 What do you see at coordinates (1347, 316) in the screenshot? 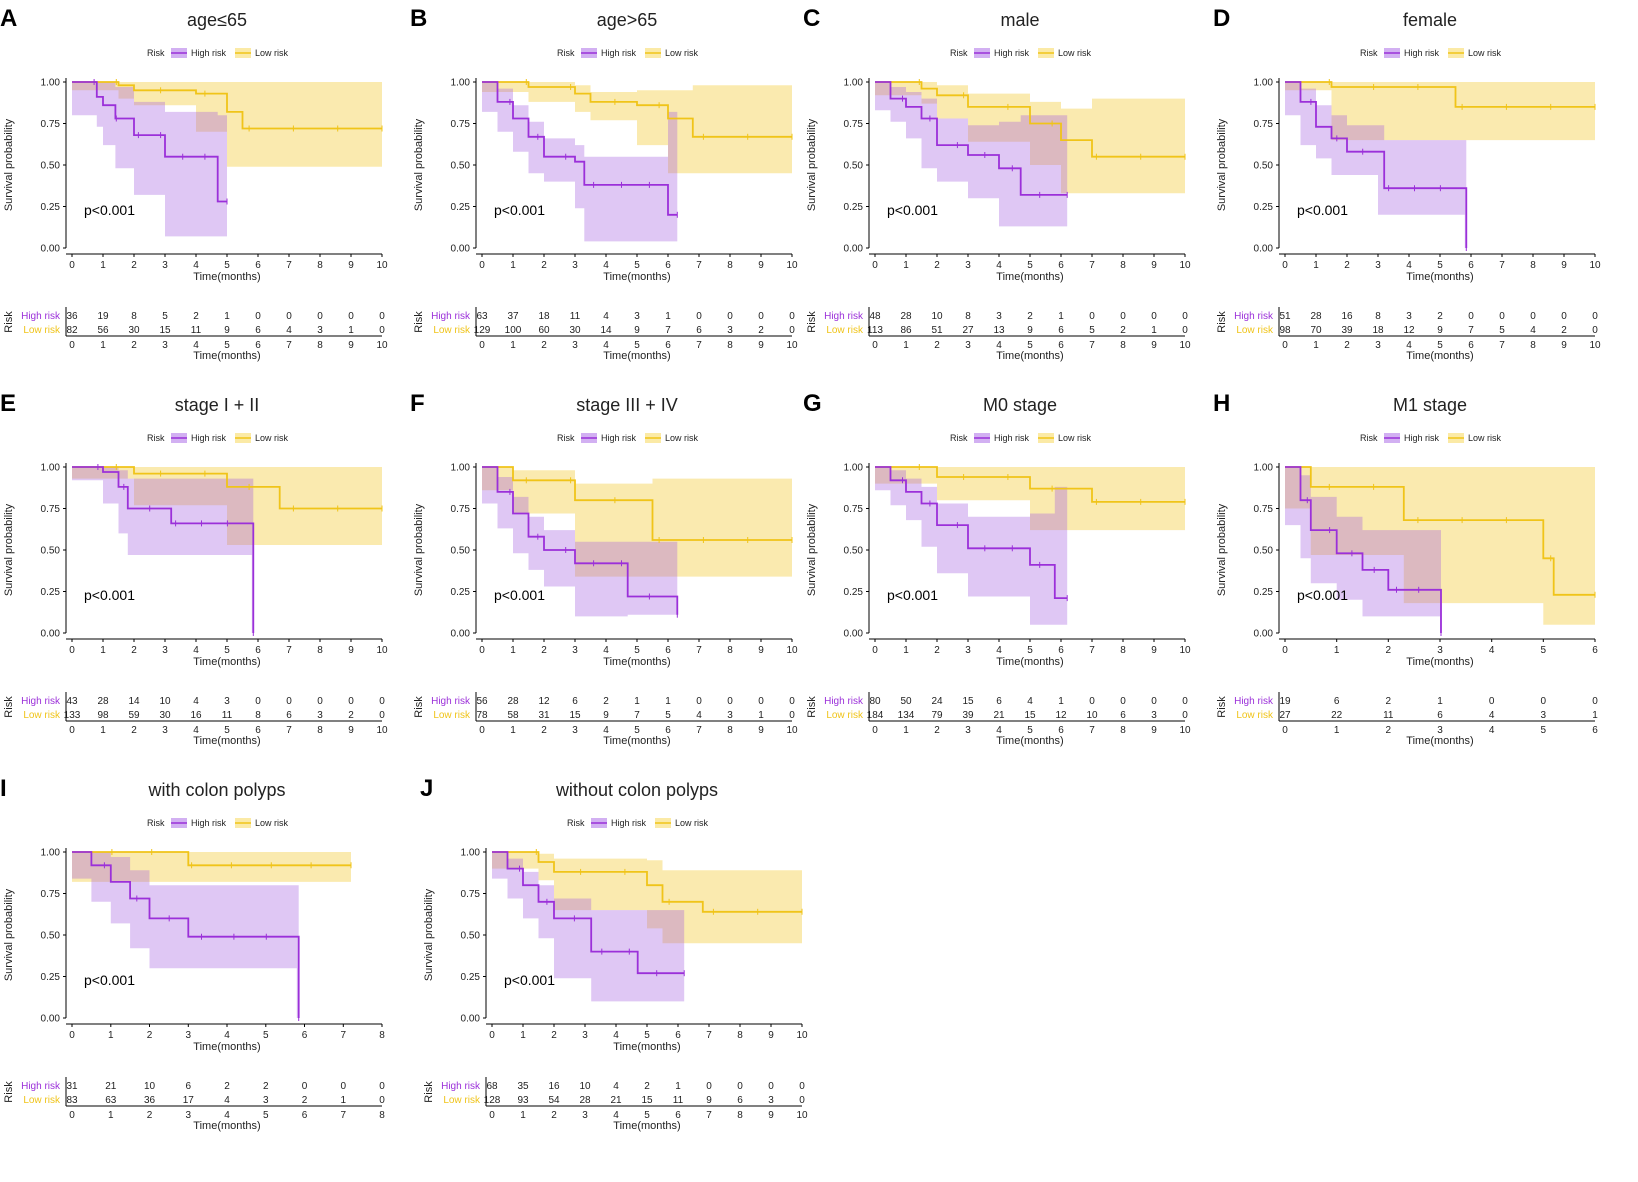
I see `risk-count-high: 16` at bounding box center [1347, 316].